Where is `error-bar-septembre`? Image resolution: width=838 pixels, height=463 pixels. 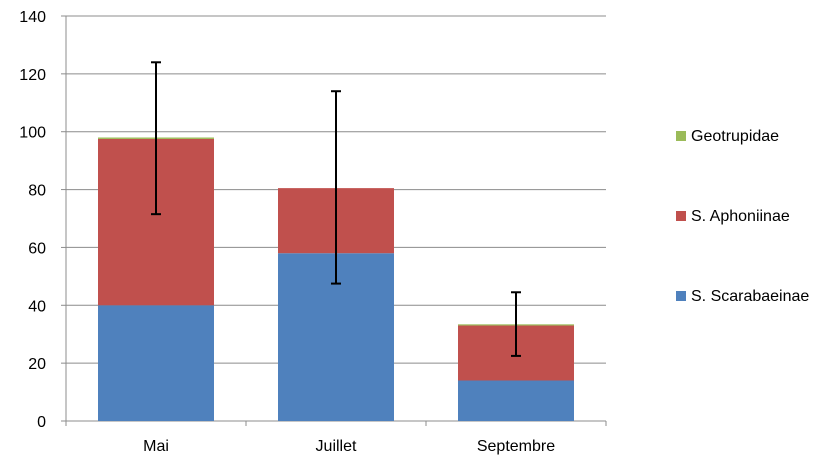 error-bar-septembre is located at coordinates (516, 324).